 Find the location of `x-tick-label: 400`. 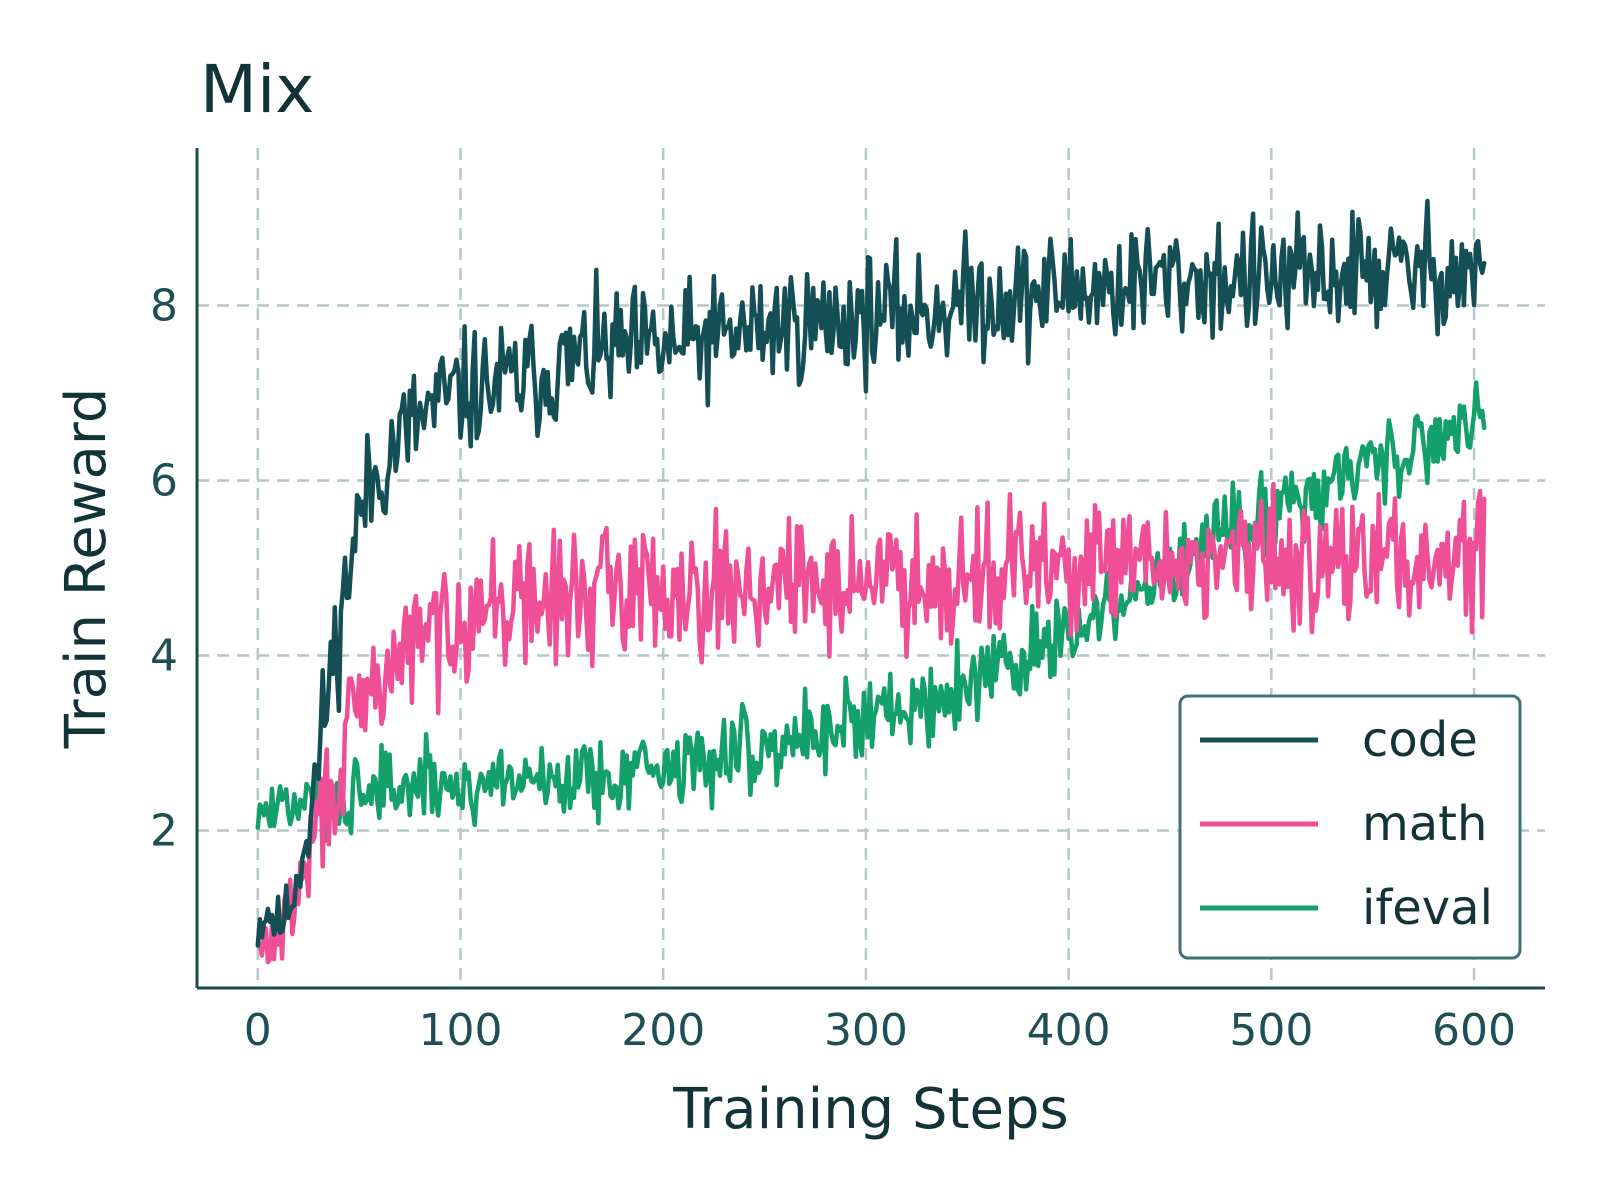

x-tick-label: 400 is located at coordinates (1069, 1030).